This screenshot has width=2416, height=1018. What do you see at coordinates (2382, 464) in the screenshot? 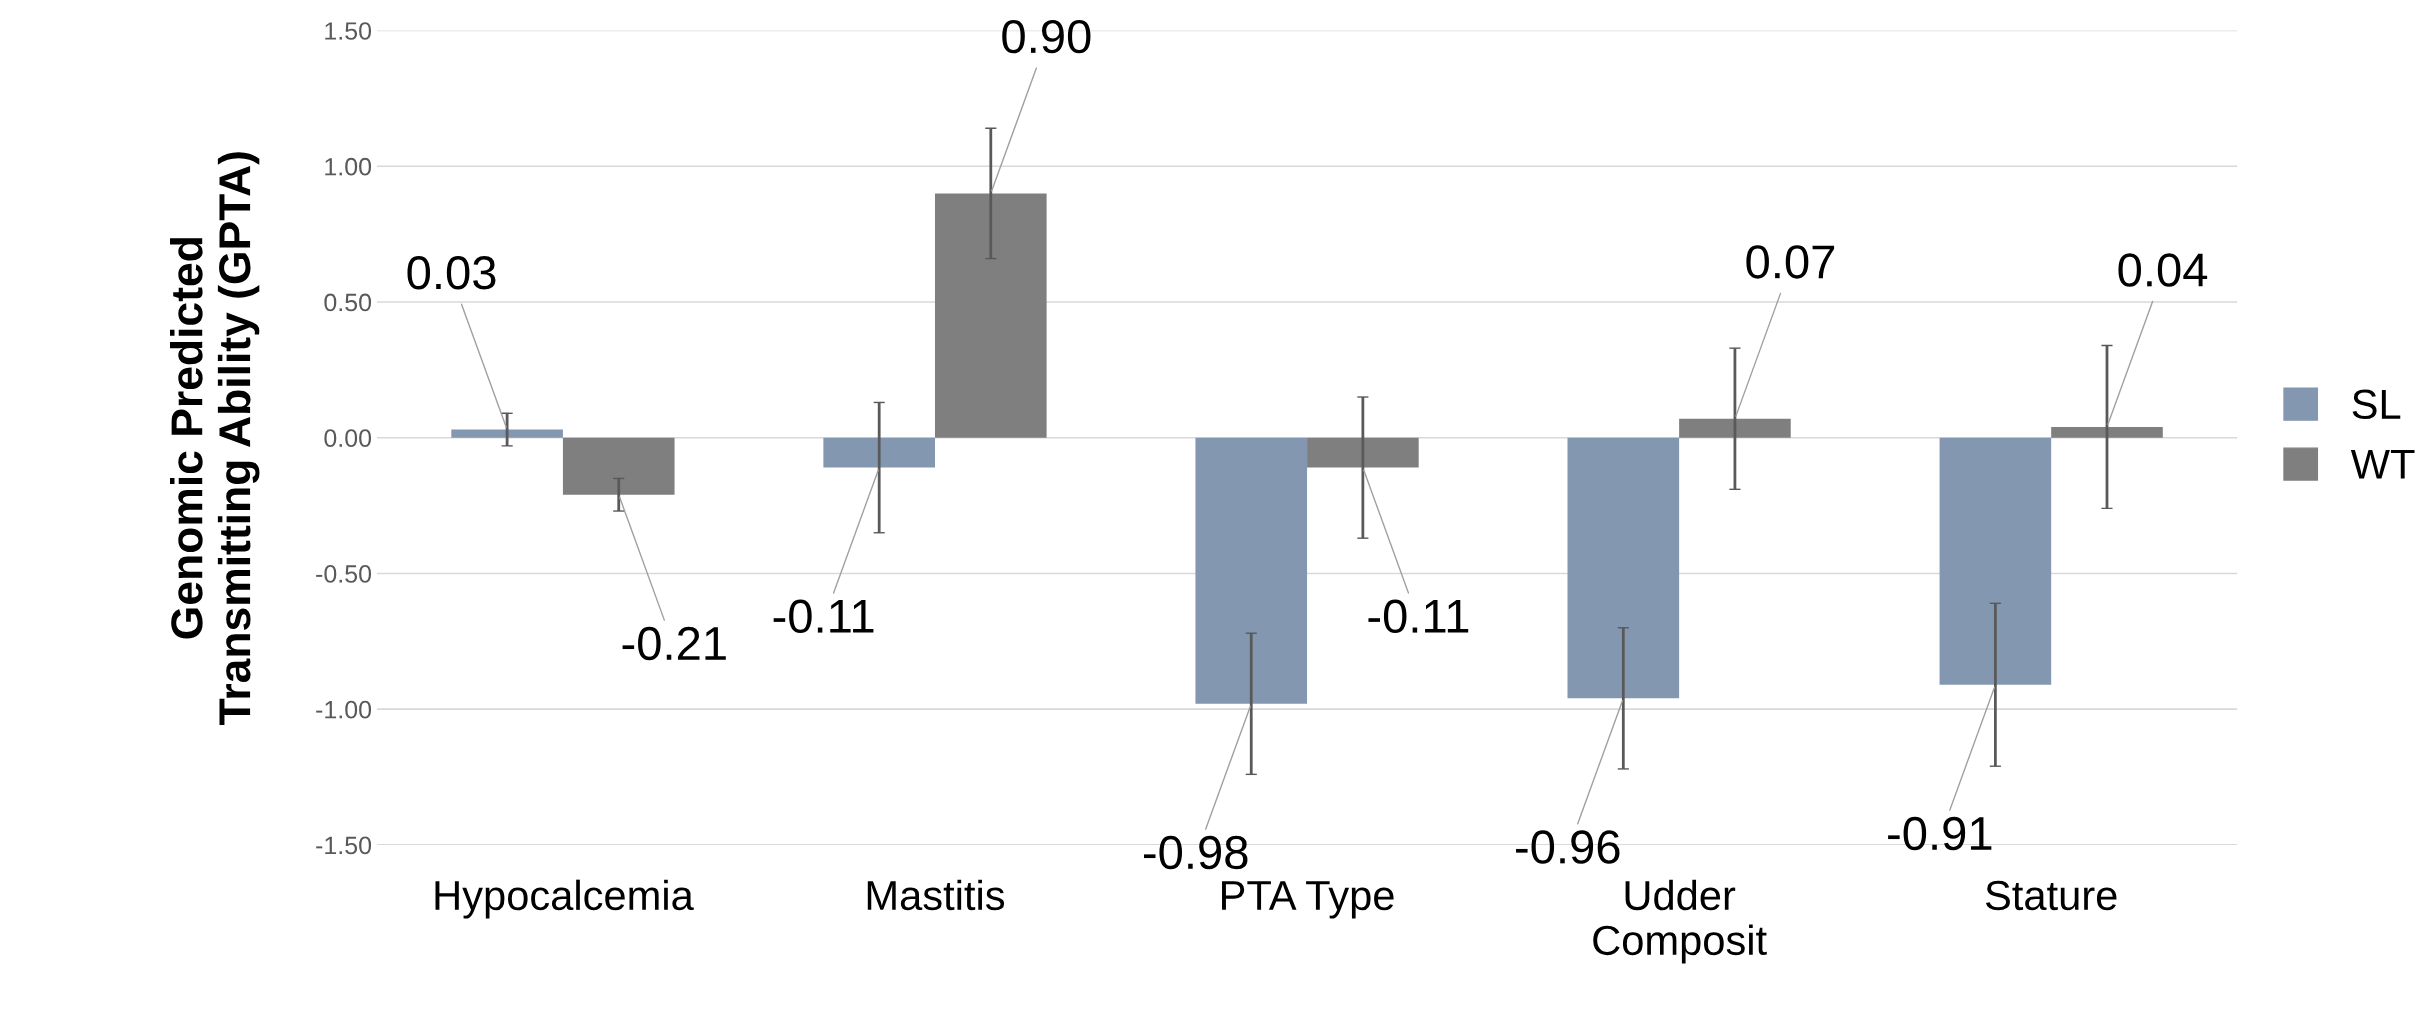
I see `legend-label: WT` at bounding box center [2382, 464].